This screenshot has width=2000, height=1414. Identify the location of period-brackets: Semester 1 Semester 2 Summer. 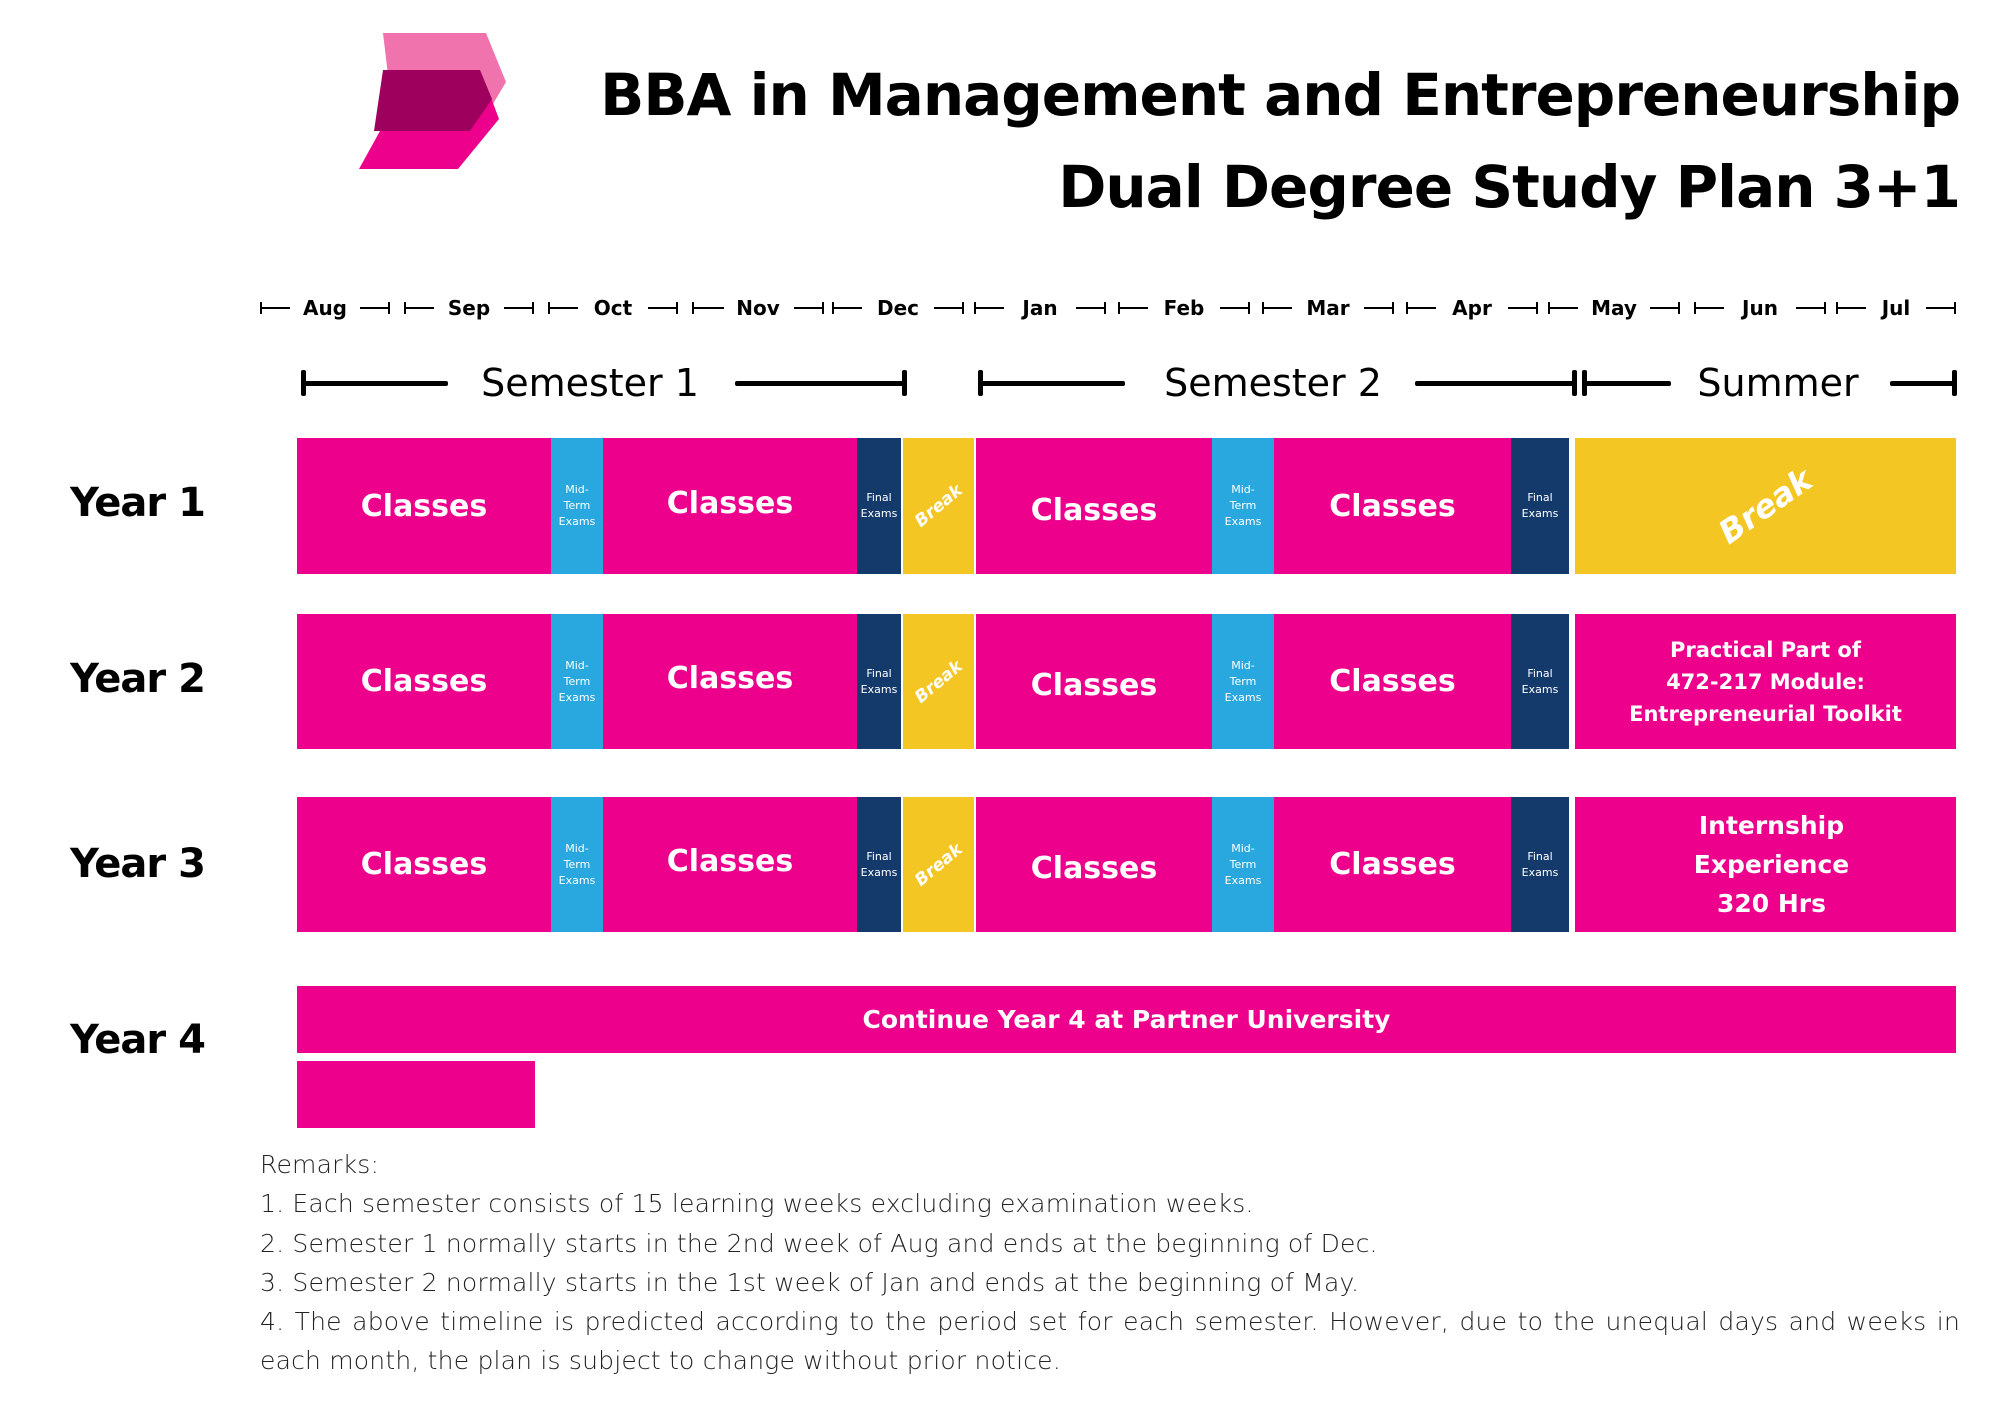
(1000, 383).